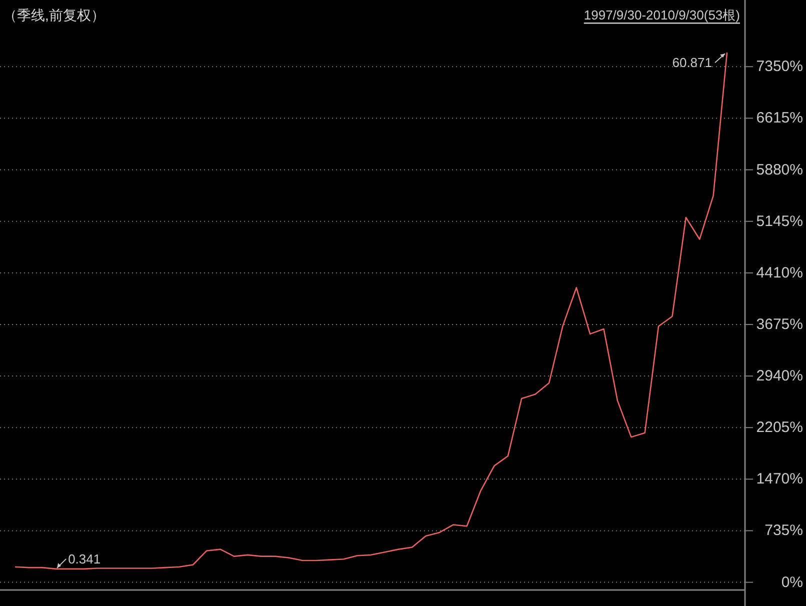 Image resolution: width=806 pixels, height=606 pixels. What do you see at coordinates (779, 324) in the screenshot?
I see `y-tick-label: 3675%` at bounding box center [779, 324].